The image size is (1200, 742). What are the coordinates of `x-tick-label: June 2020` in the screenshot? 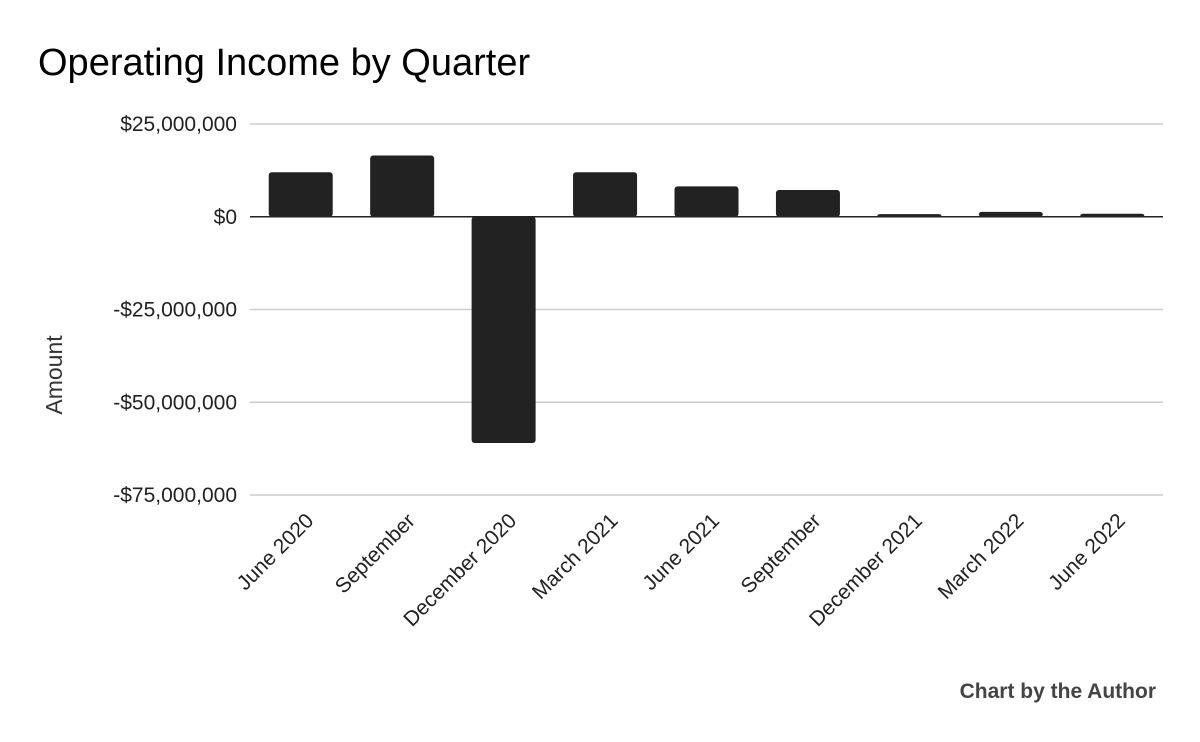 It's located at (276, 552).